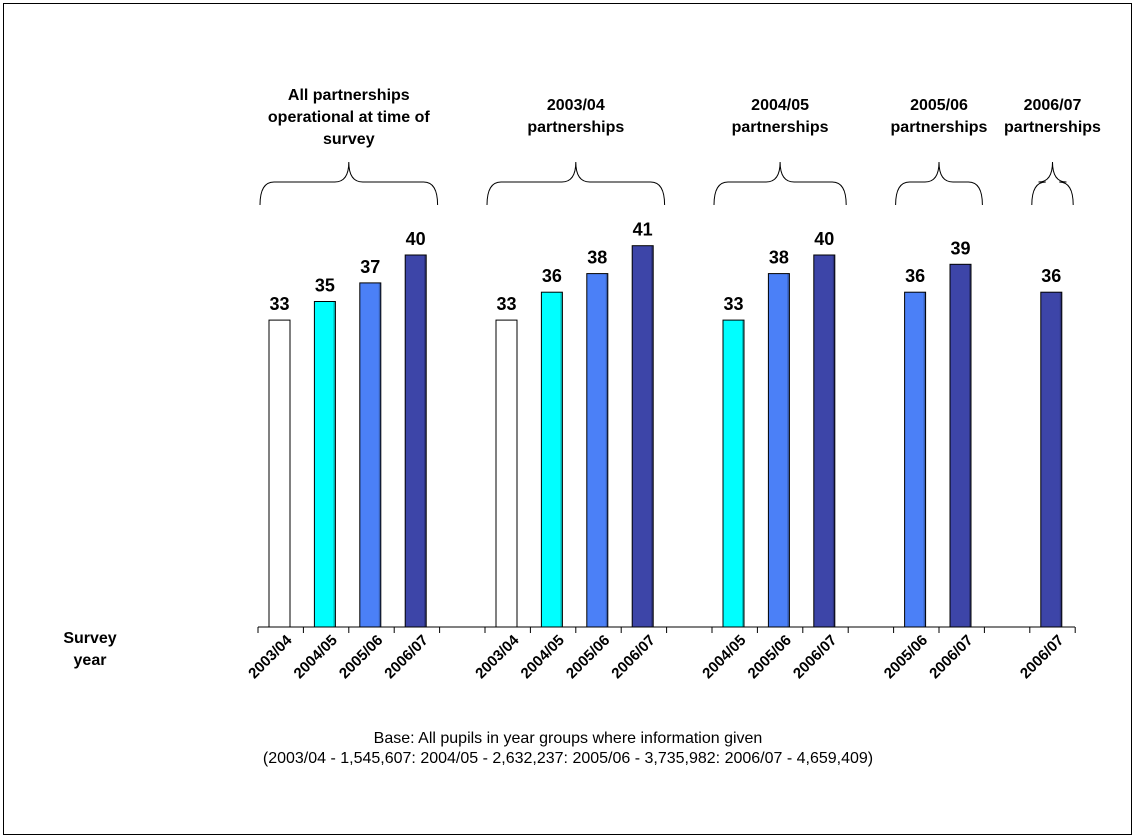 This screenshot has width=1136, height=839. Describe the element at coordinates (349, 139) in the screenshot. I see `group-header-1-line-3: survey` at that location.